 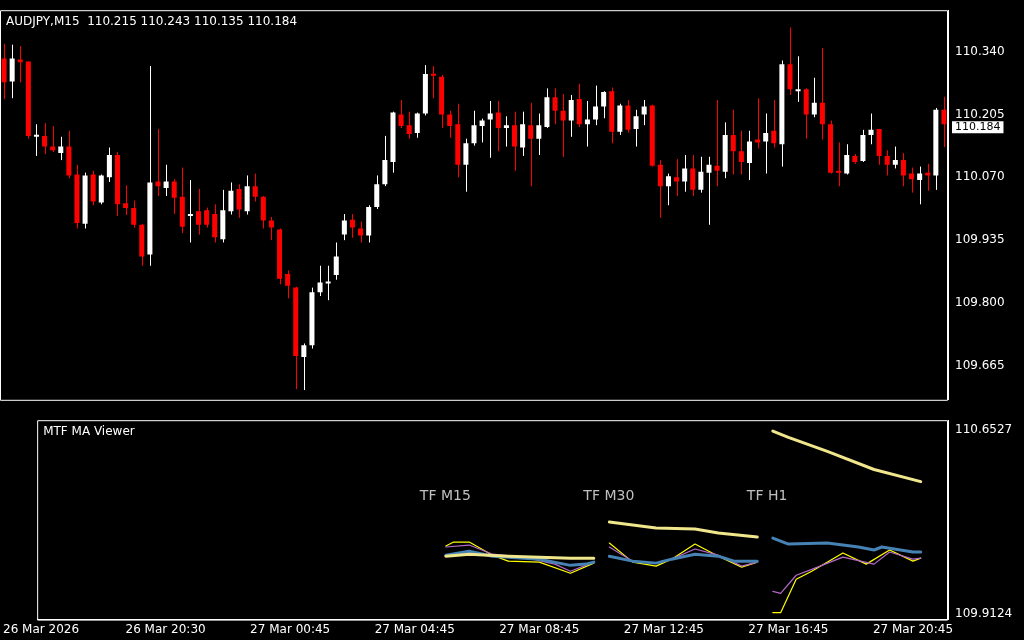 I want to click on y-tick-label: 109.935, so click(x=980, y=239).